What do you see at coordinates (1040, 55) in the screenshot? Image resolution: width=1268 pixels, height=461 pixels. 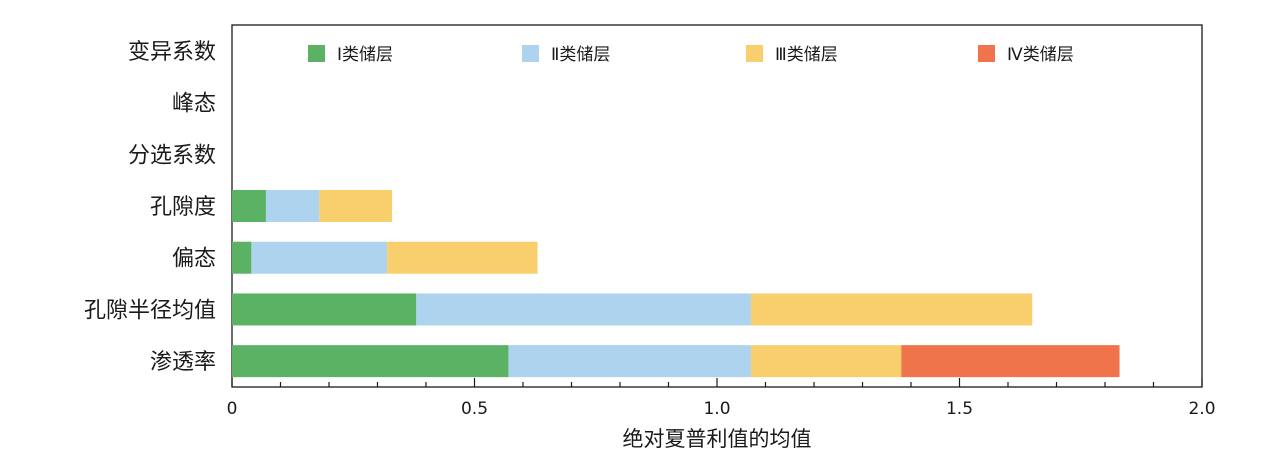 I see `legend-label: Ⅳ类储层` at bounding box center [1040, 55].